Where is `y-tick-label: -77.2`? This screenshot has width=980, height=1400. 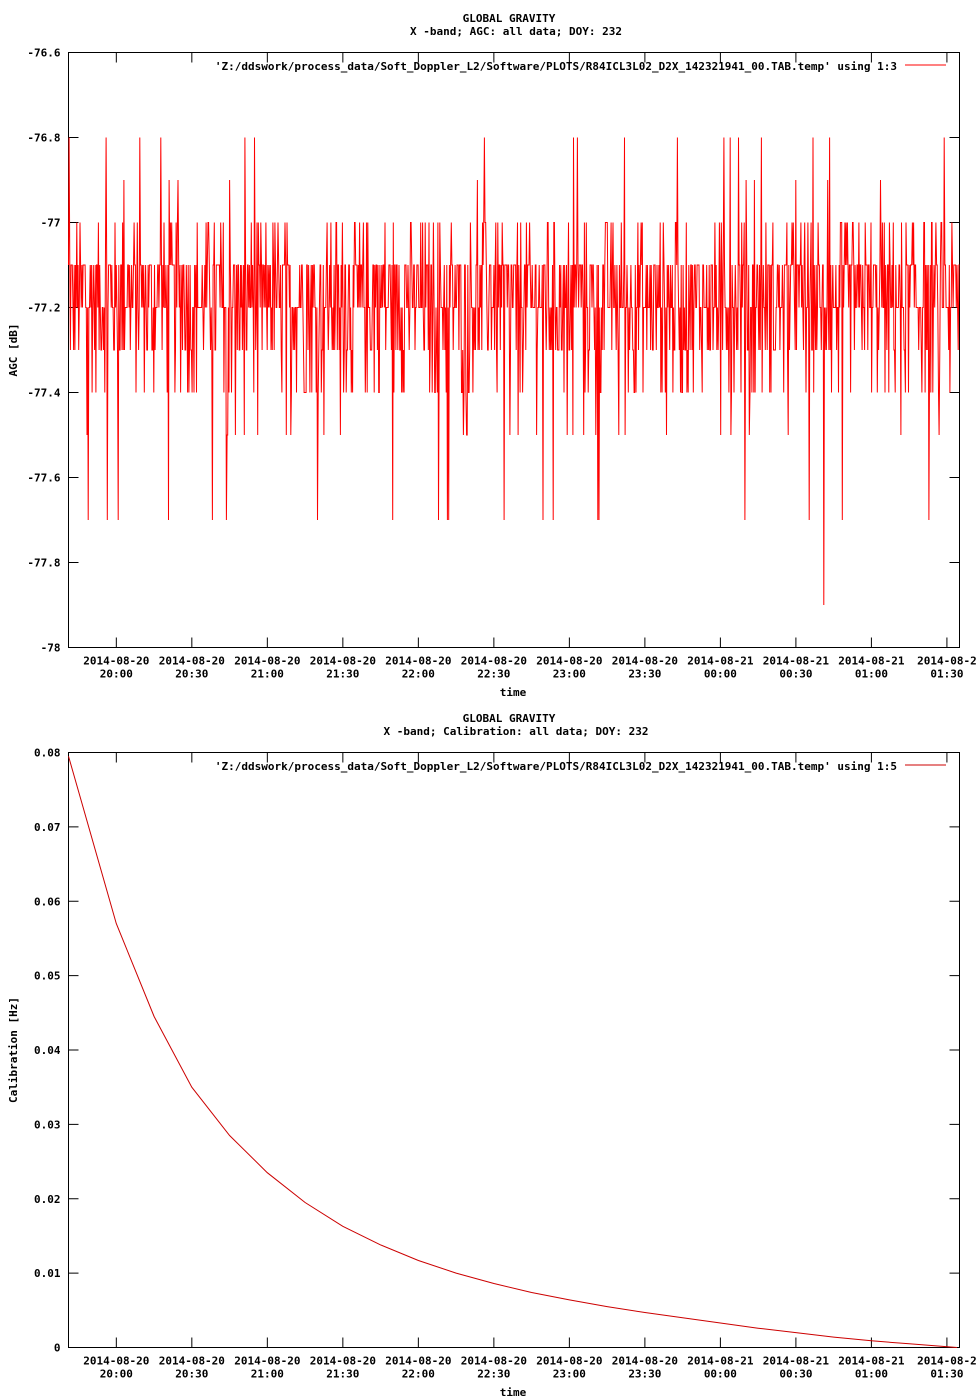 y-tick-label: -77.2 is located at coordinates (43, 308).